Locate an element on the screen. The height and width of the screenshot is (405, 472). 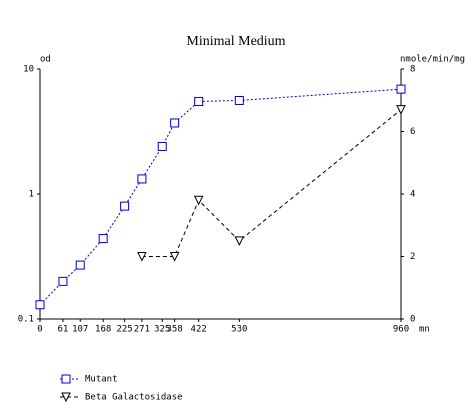
y-tick-label: 1 is located at coordinates (31, 195).